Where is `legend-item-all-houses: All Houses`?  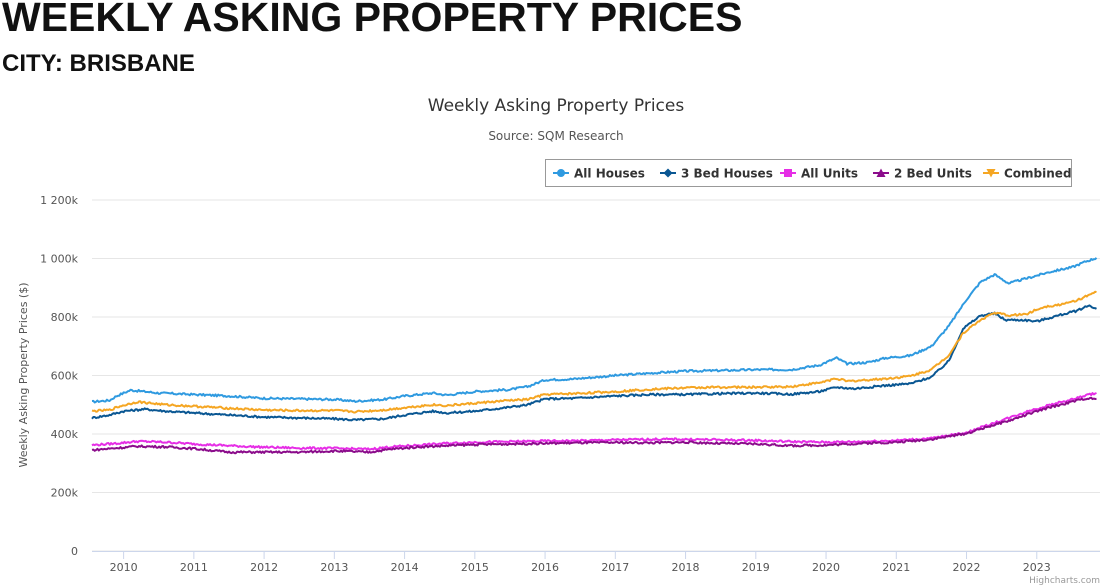
legend-item-all-houses: All Houses is located at coordinates (599, 174).